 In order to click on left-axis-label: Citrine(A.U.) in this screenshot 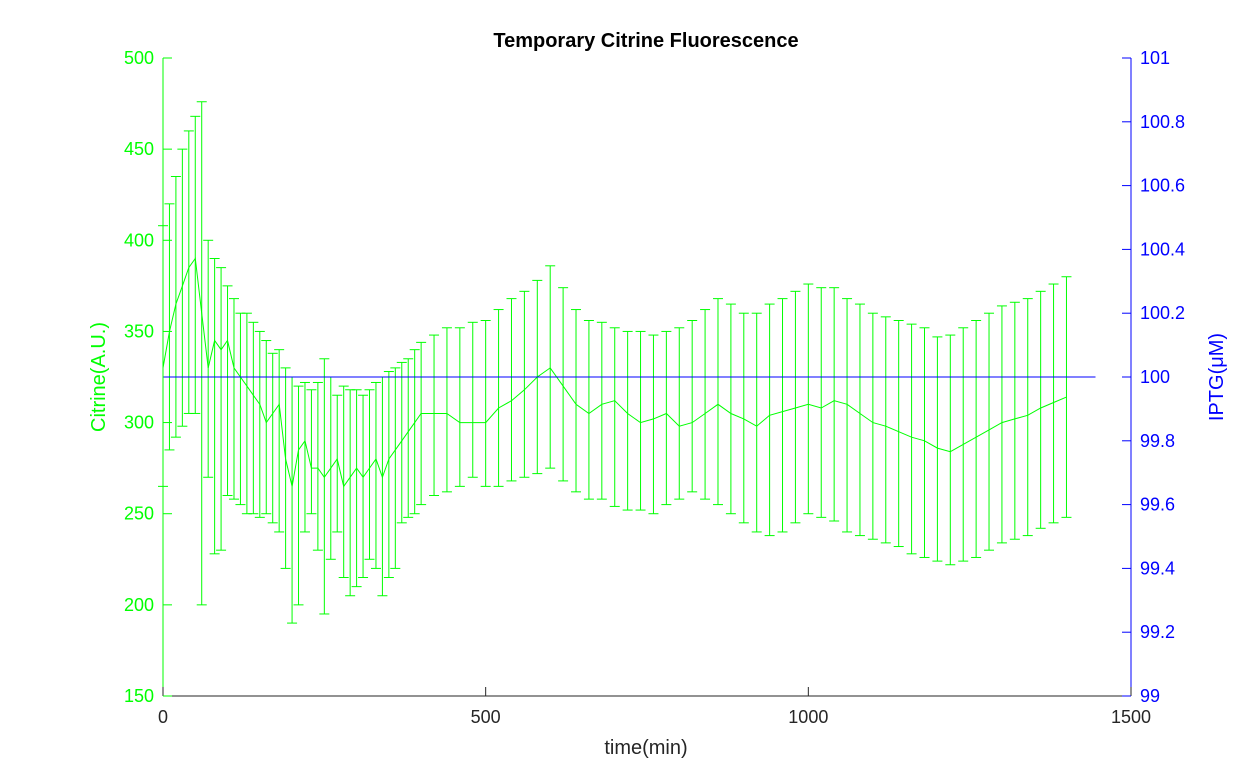, I will do `click(99, 377)`.